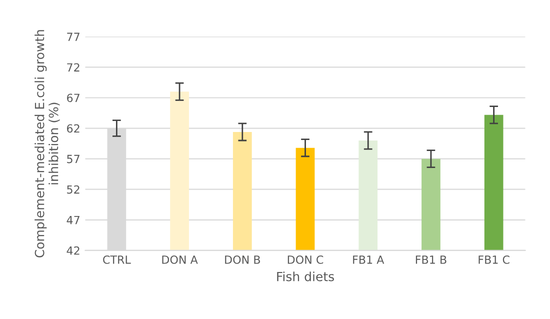  I want to click on y-tick-label: 57, so click(73, 159).